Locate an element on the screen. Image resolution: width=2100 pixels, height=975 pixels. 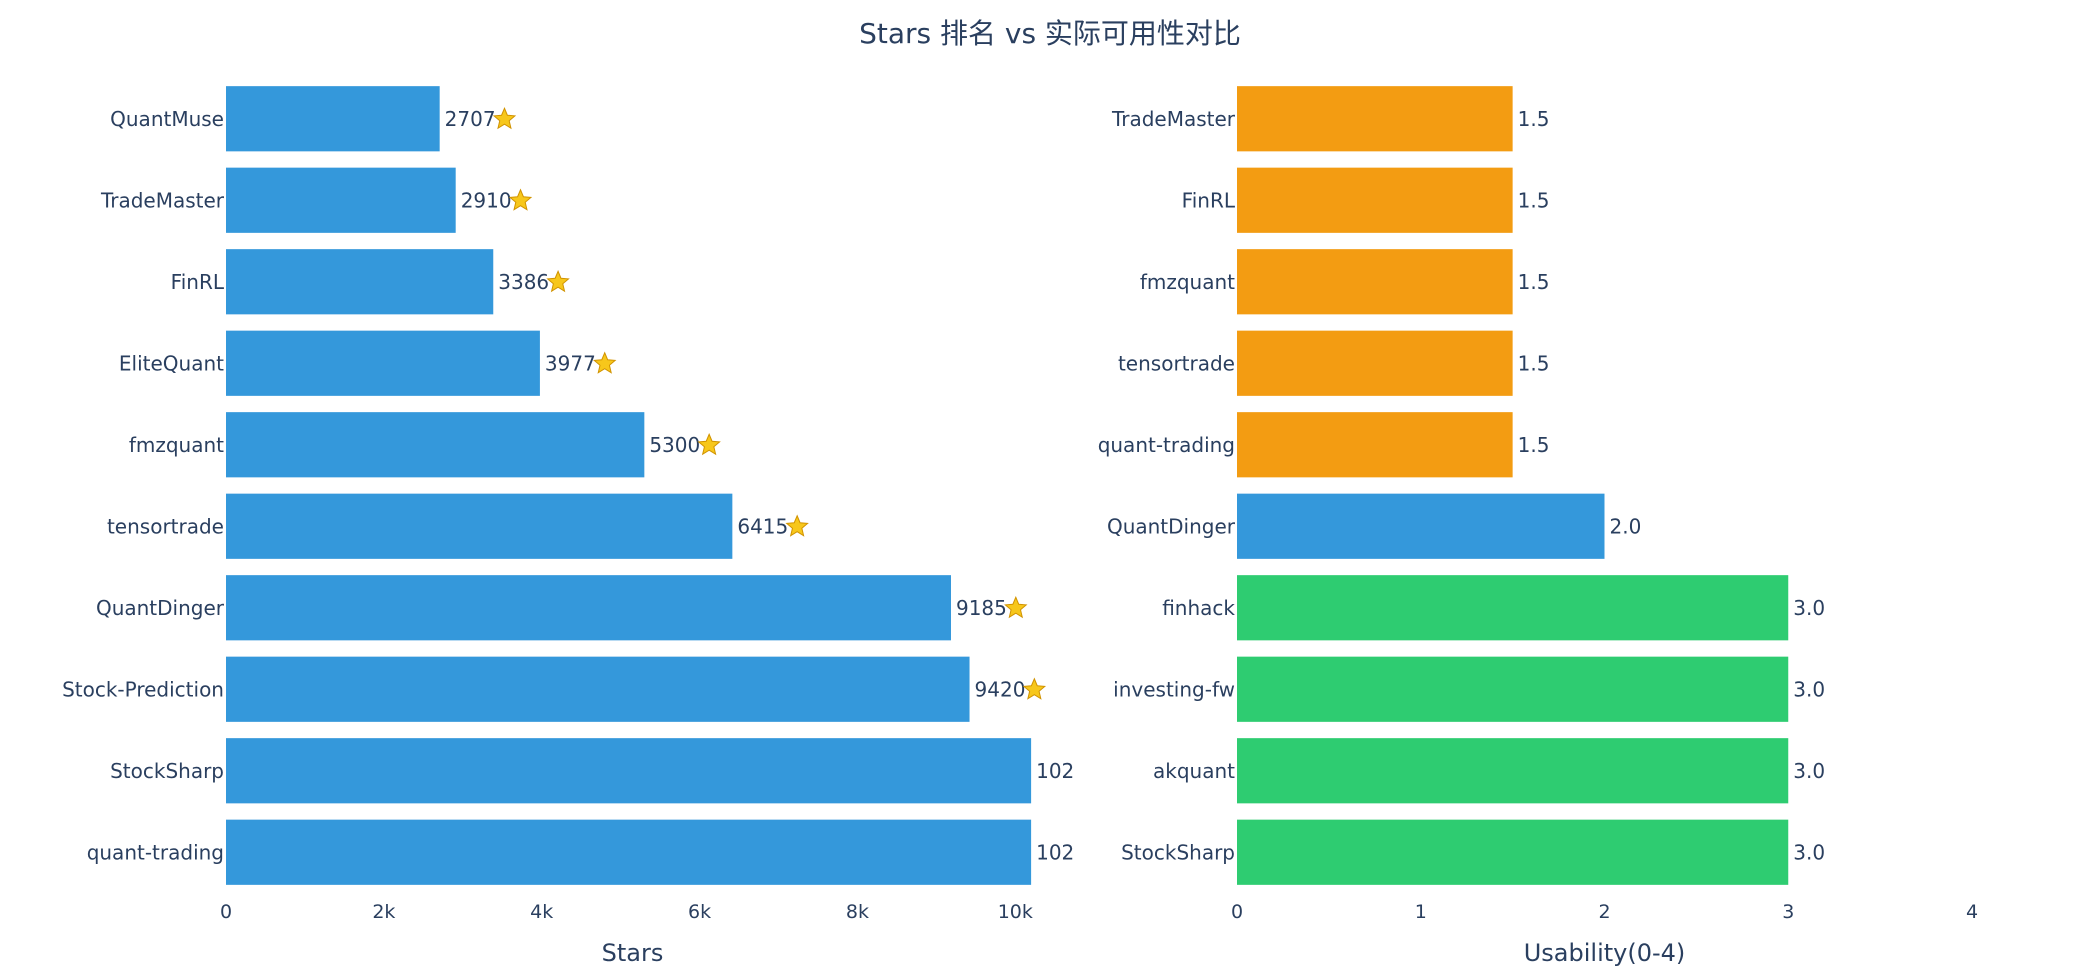
data-label: 3977 is located at coordinates (570, 363).